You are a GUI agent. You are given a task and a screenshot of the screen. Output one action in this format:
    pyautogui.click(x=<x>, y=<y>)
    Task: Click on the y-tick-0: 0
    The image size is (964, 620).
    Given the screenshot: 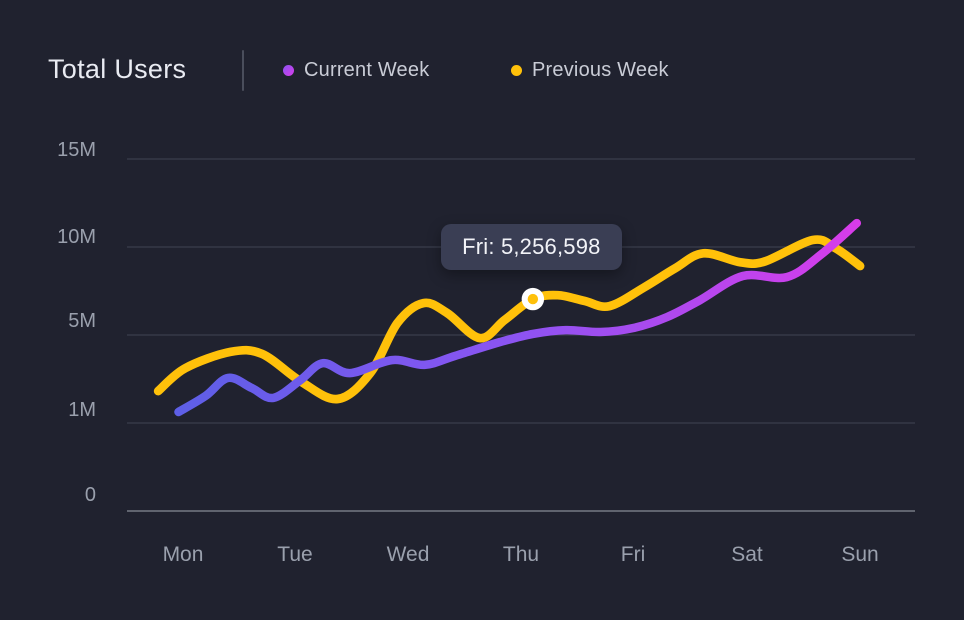 What is the action you would take?
    pyautogui.click(x=90, y=495)
    